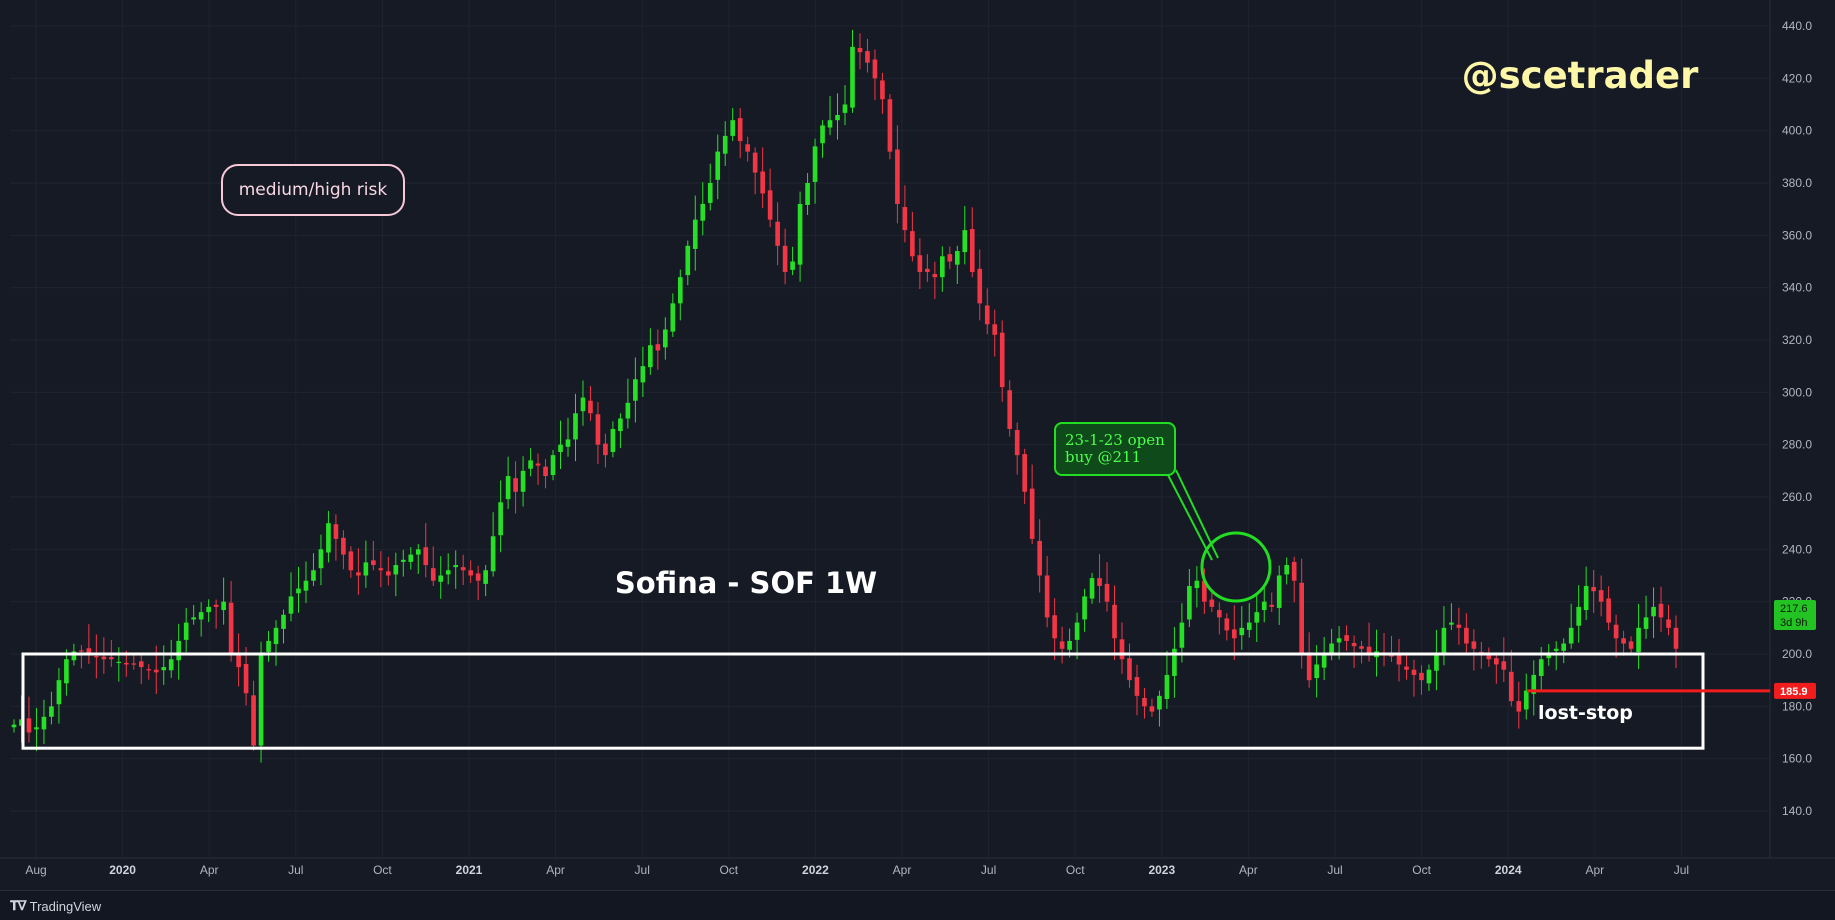 The image size is (1835, 920). What do you see at coordinates (1794, 609) in the screenshot?
I see `current-price-label: 217.6` at bounding box center [1794, 609].